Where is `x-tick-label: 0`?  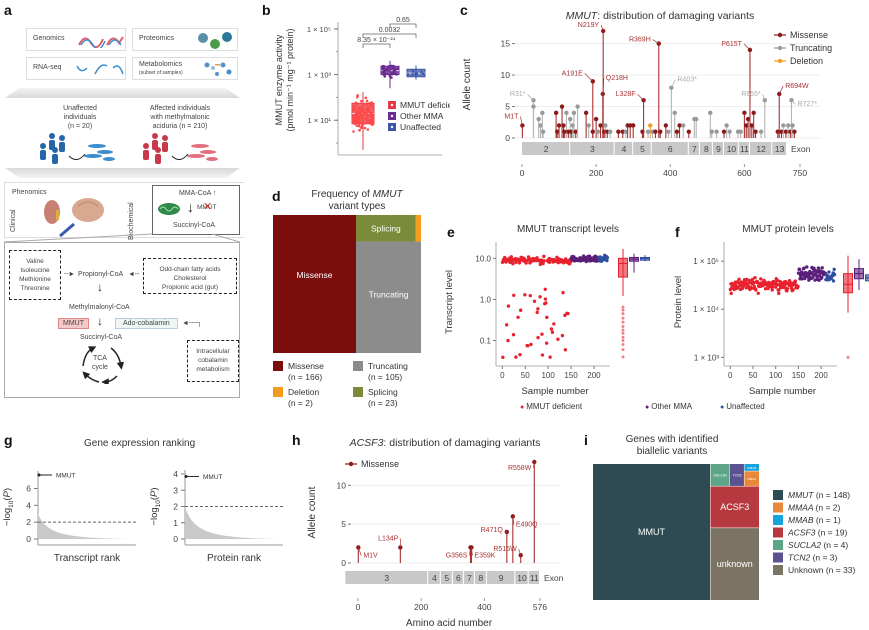
x-tick-label: 0 is located at coordinates (358, 607).